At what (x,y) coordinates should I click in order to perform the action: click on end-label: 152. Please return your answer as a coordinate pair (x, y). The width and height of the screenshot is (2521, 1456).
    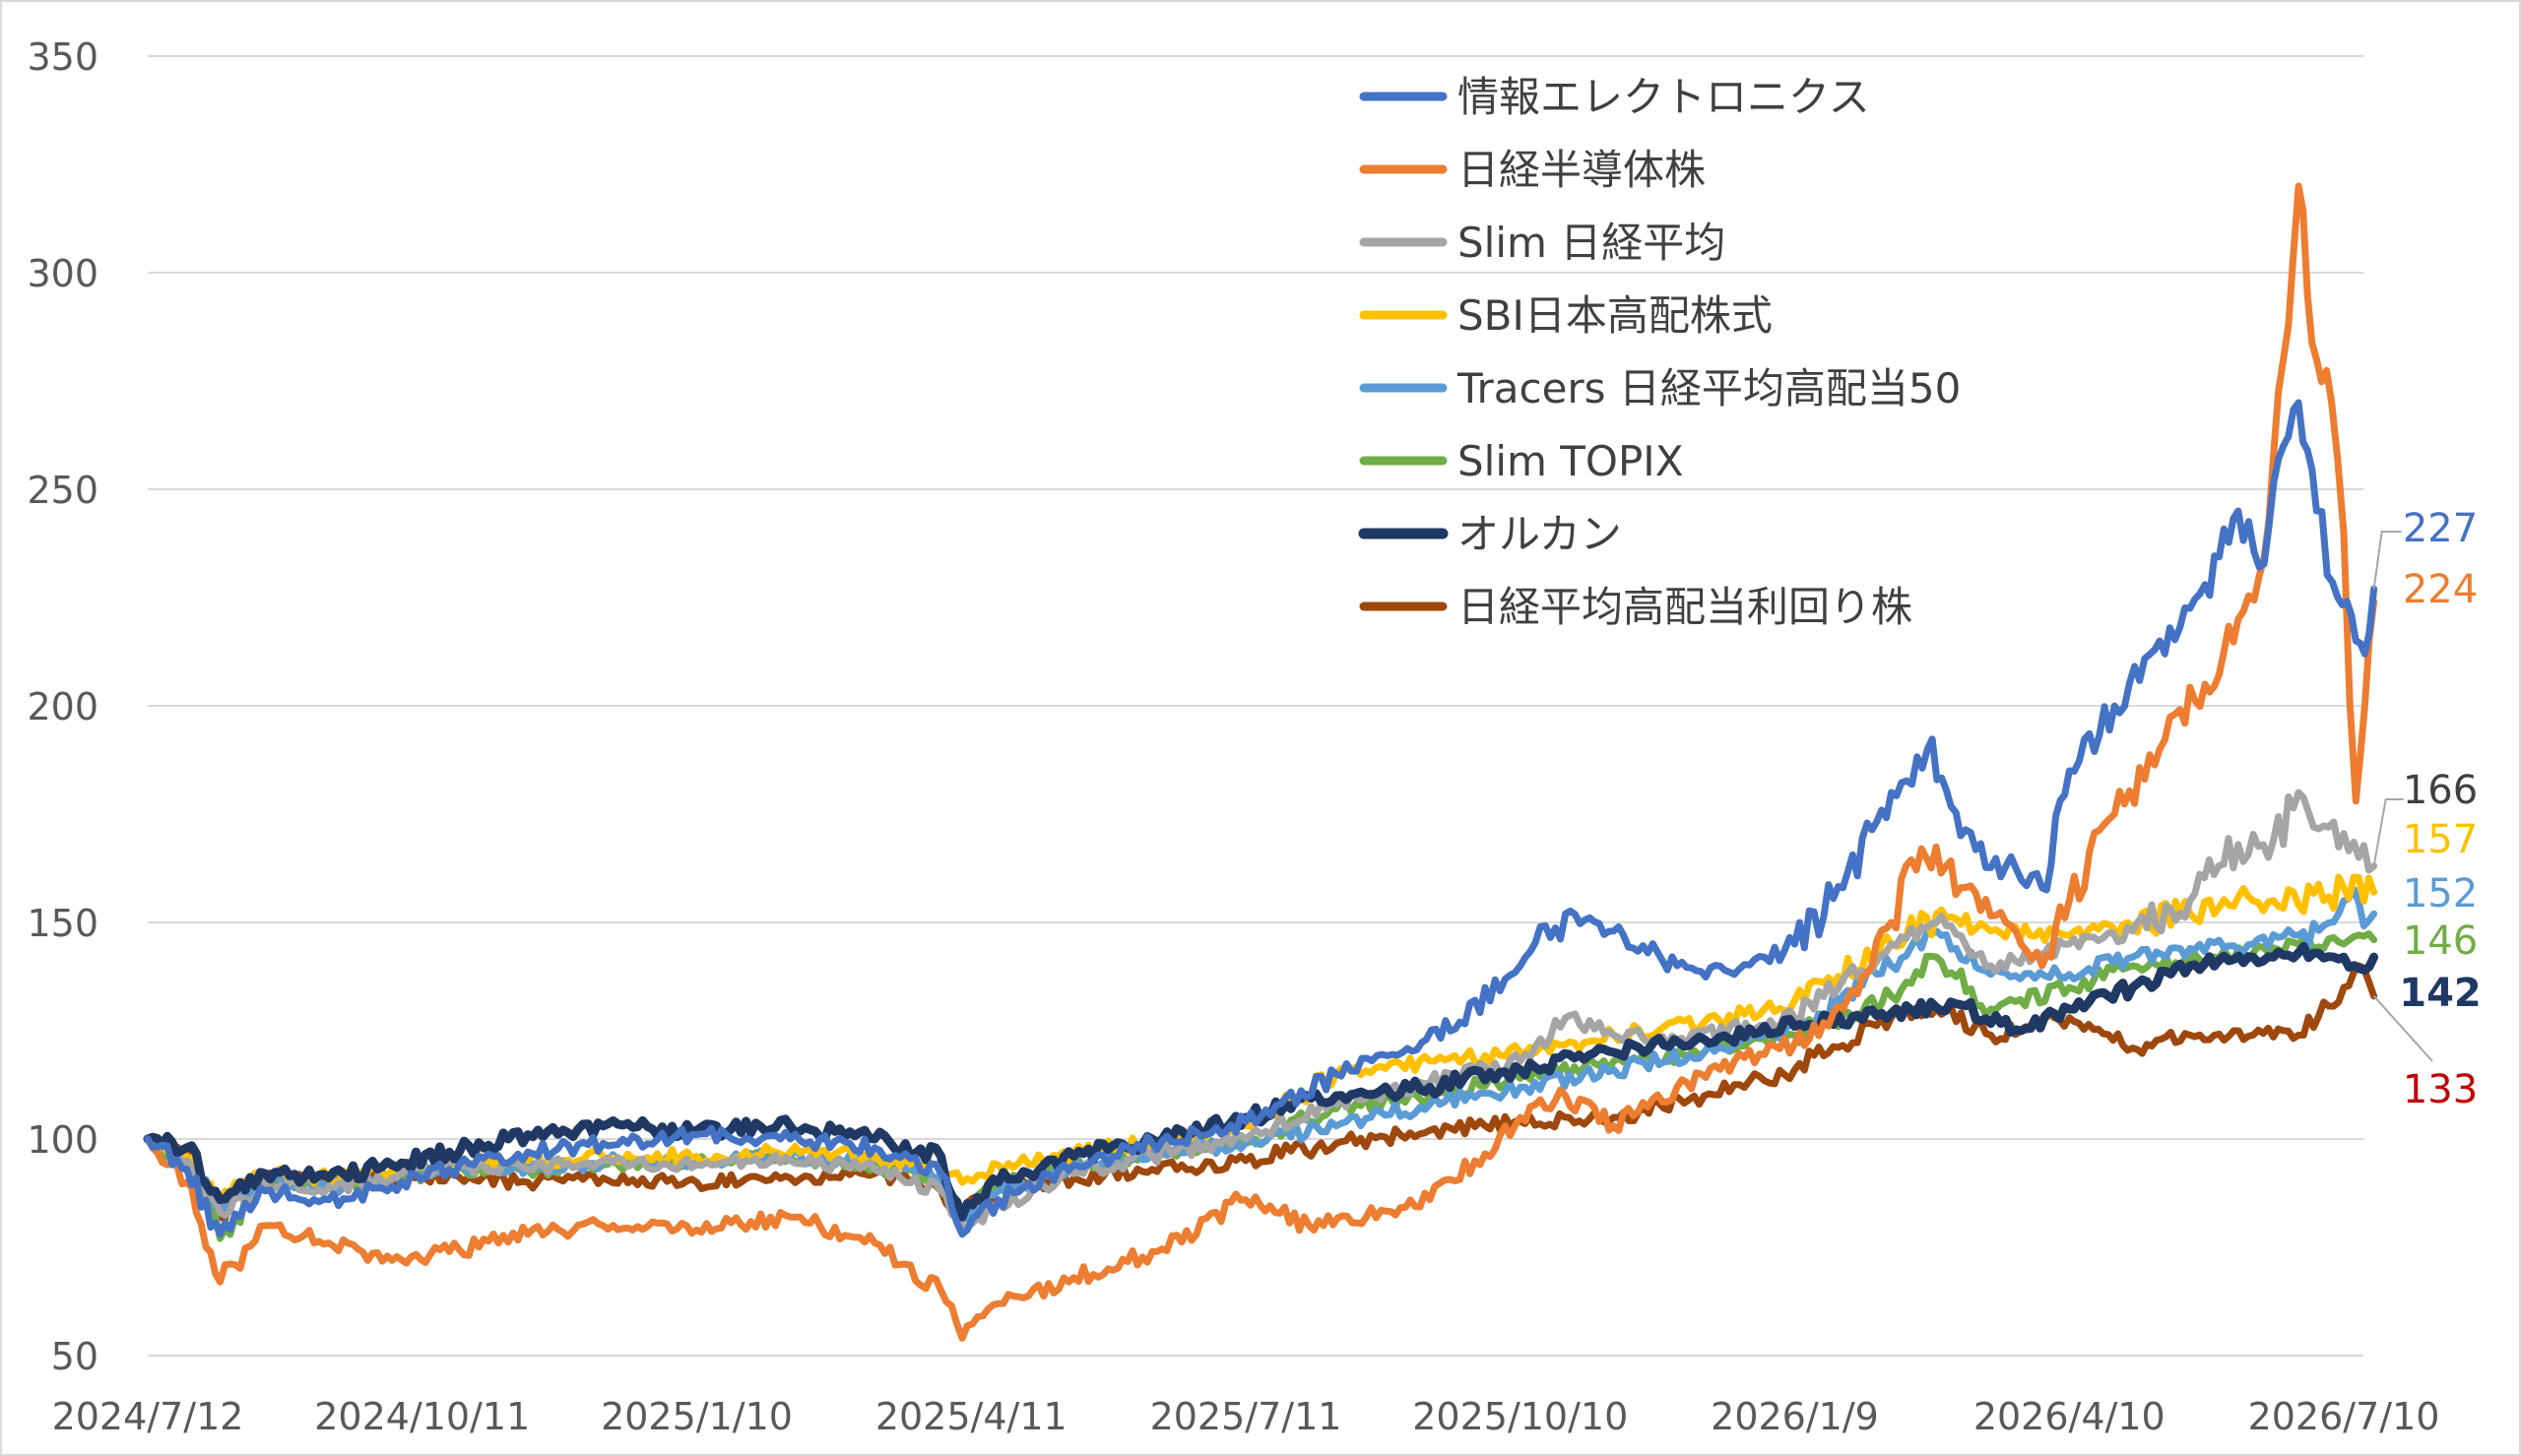
    Looking at the image, I should click on (2440, 894).